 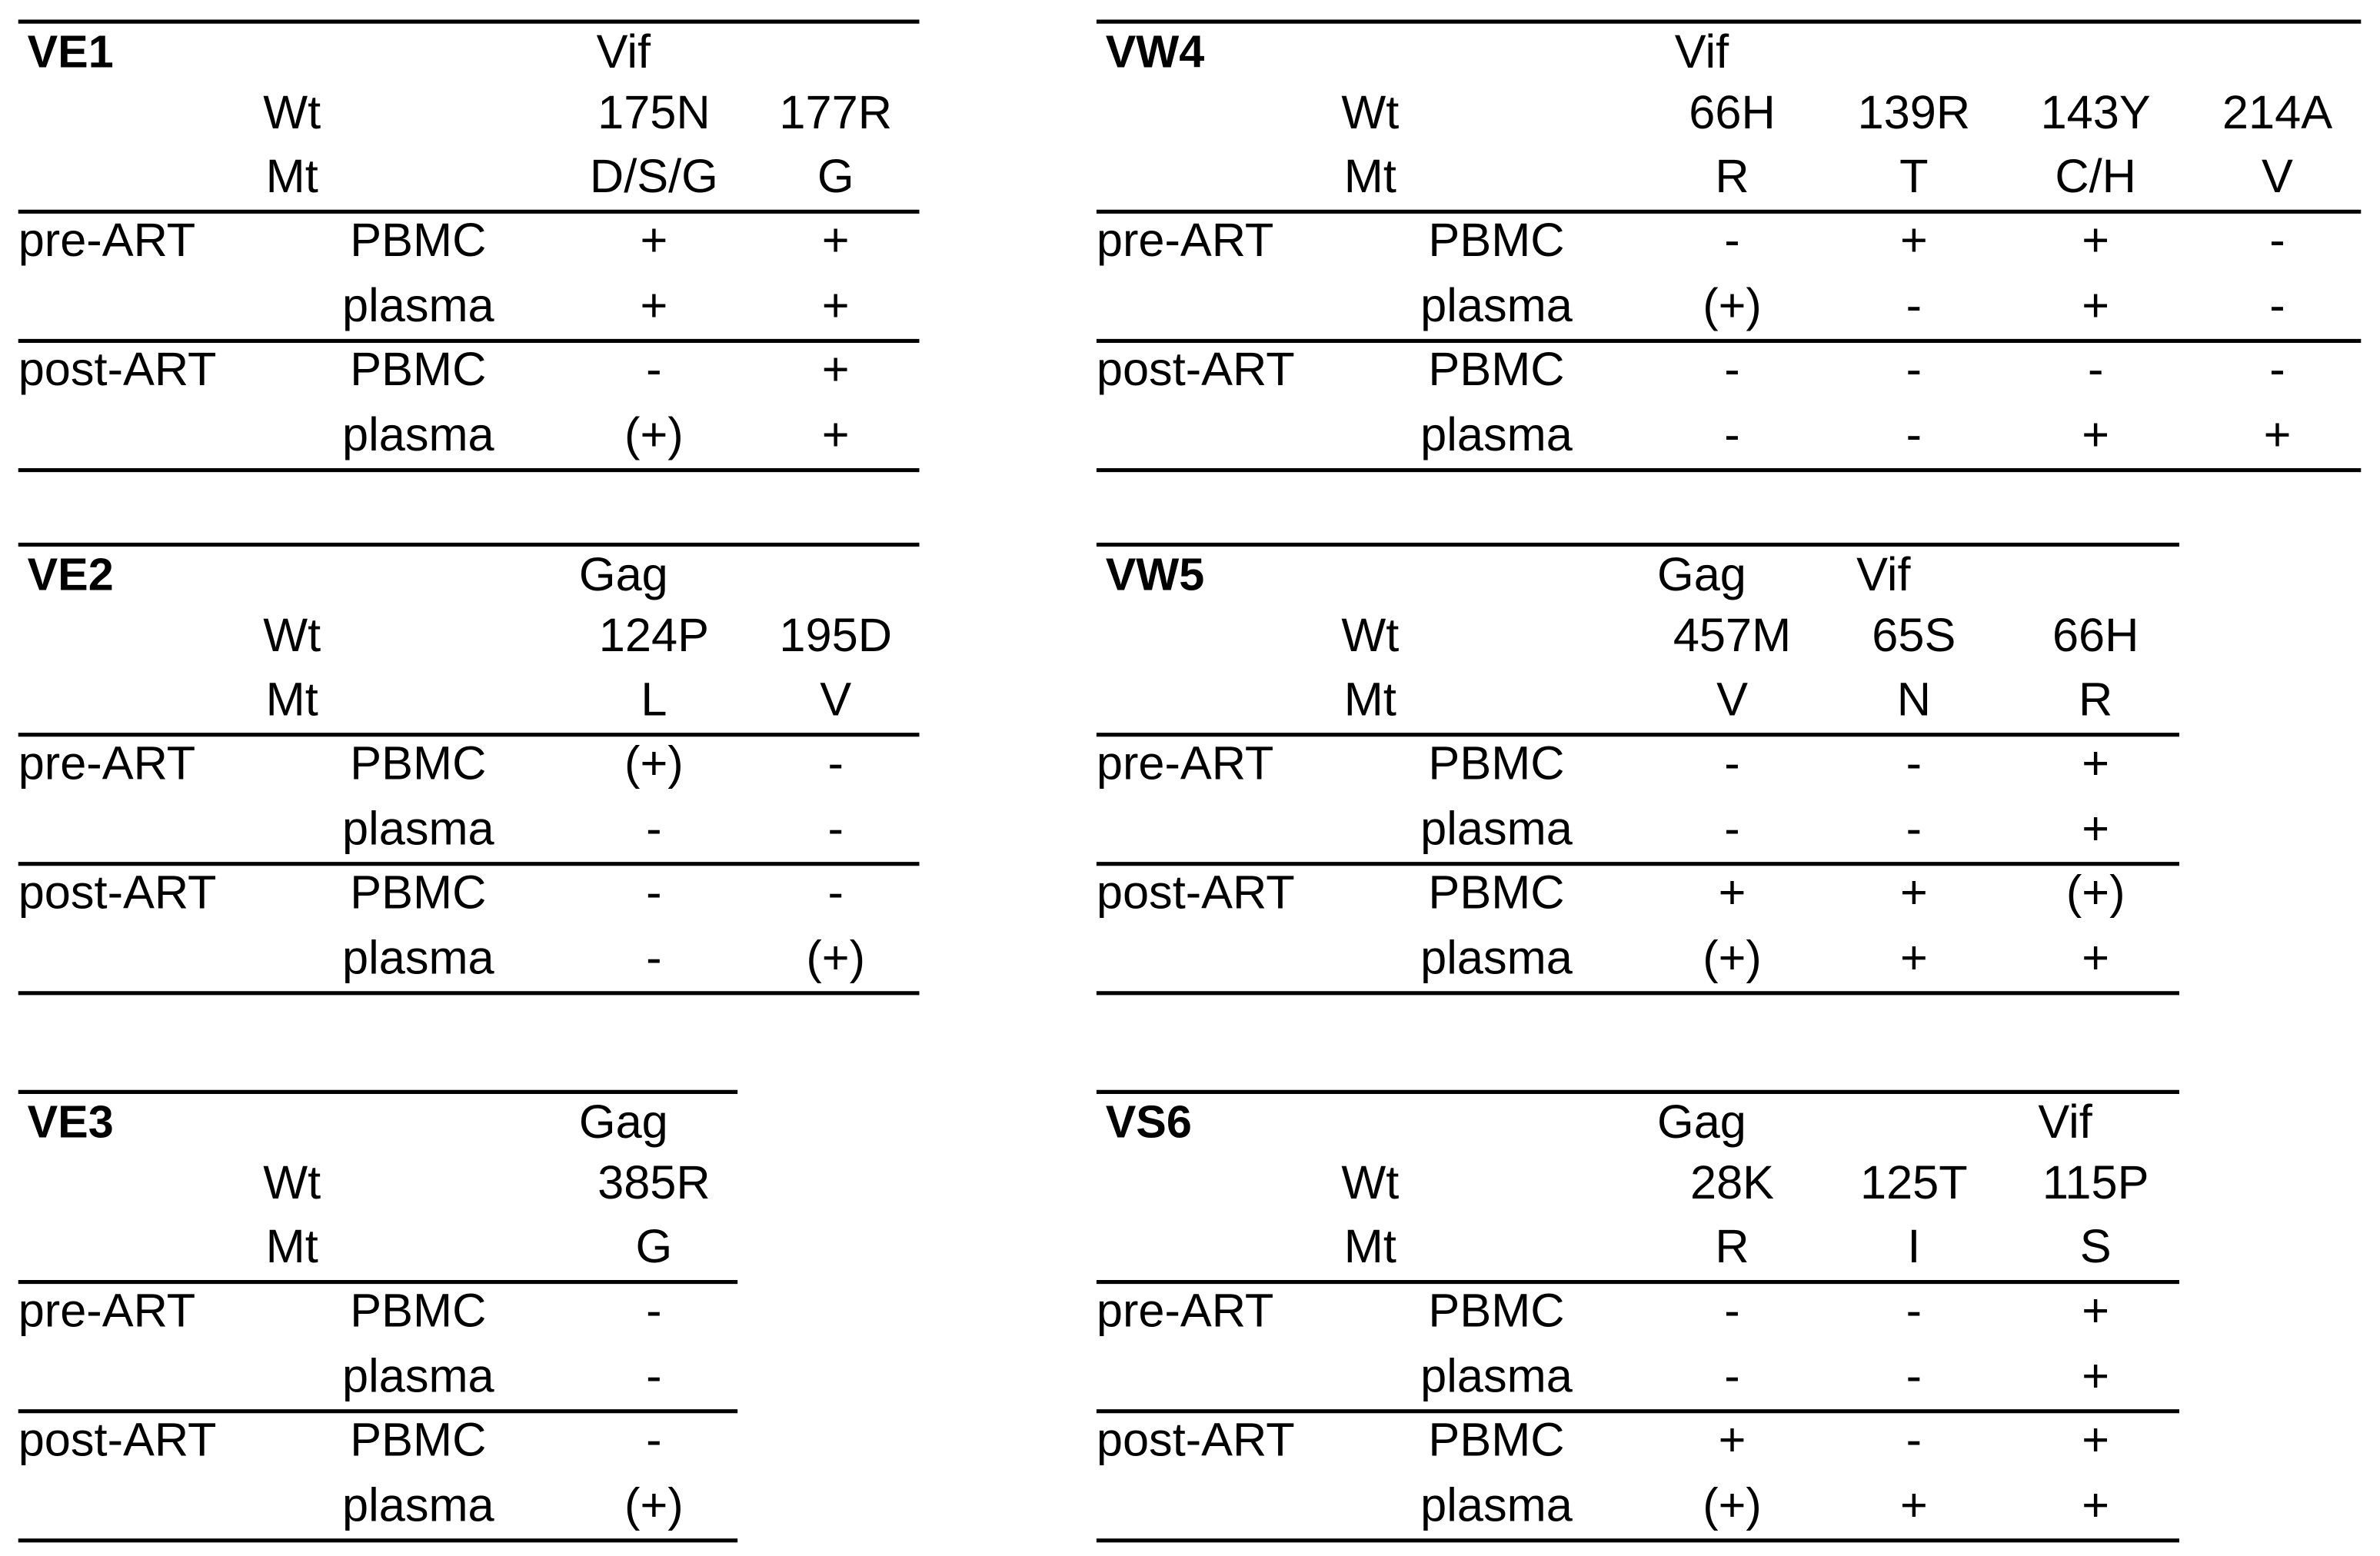 What do you see at coordinates (71, 51) in the screenshot?
I see `panel-id: VE1` at bounding box center [71, 51].